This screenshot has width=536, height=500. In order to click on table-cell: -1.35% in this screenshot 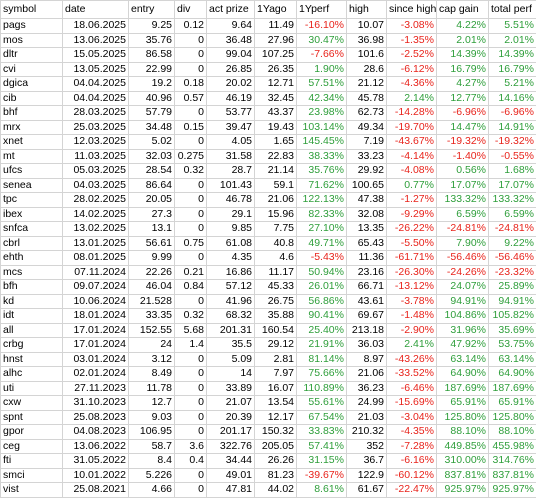, I will do `click(411, 40)`.